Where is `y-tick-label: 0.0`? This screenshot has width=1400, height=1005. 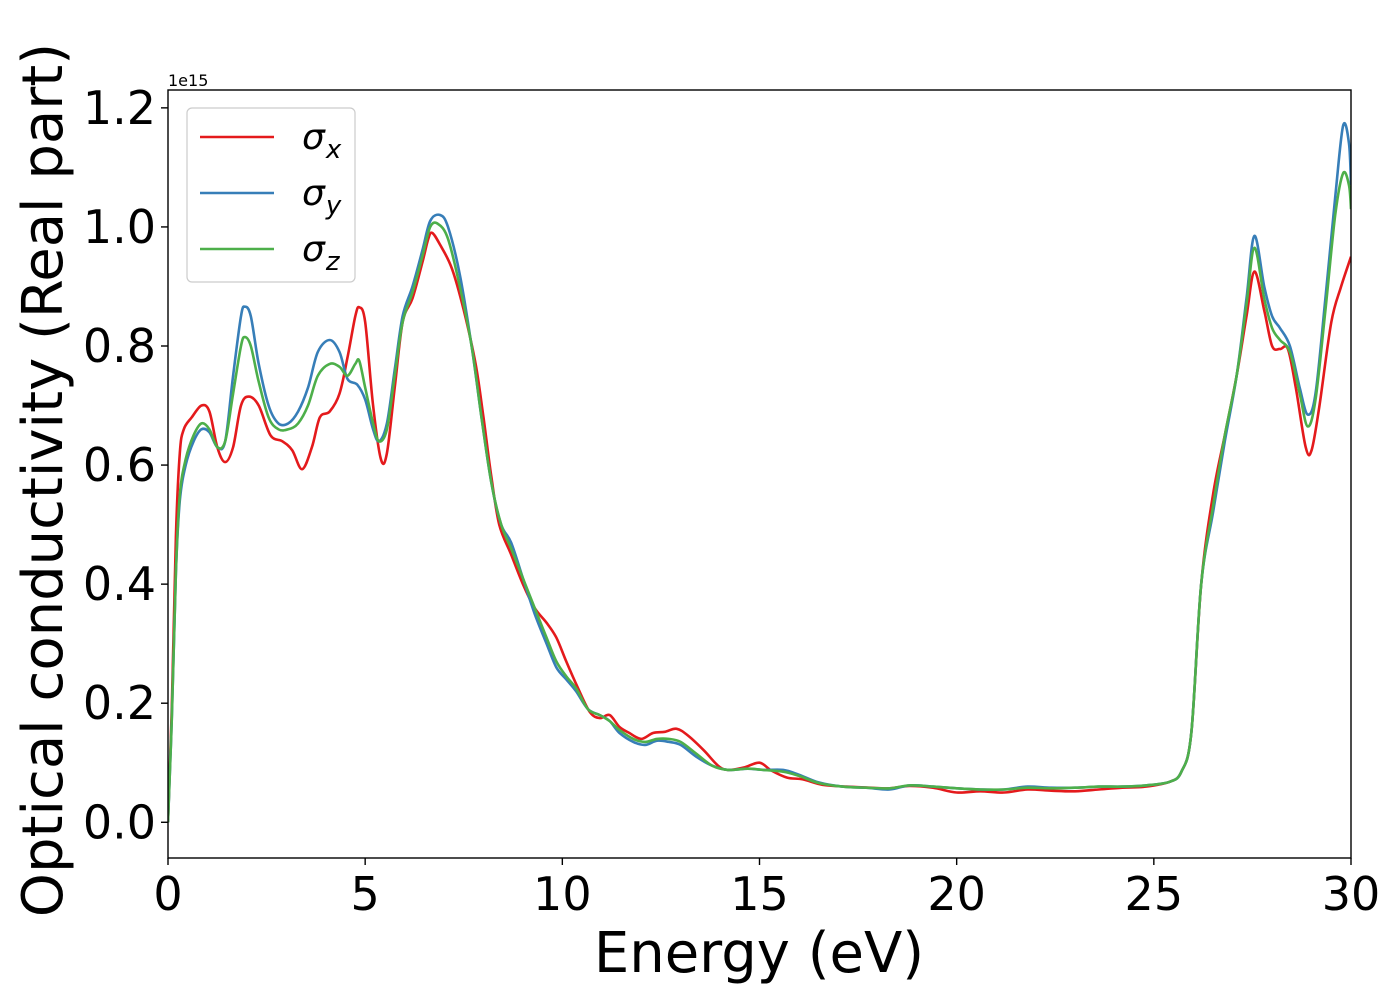
y-tick-label: 0.0 is located at coordinates (119, 822).